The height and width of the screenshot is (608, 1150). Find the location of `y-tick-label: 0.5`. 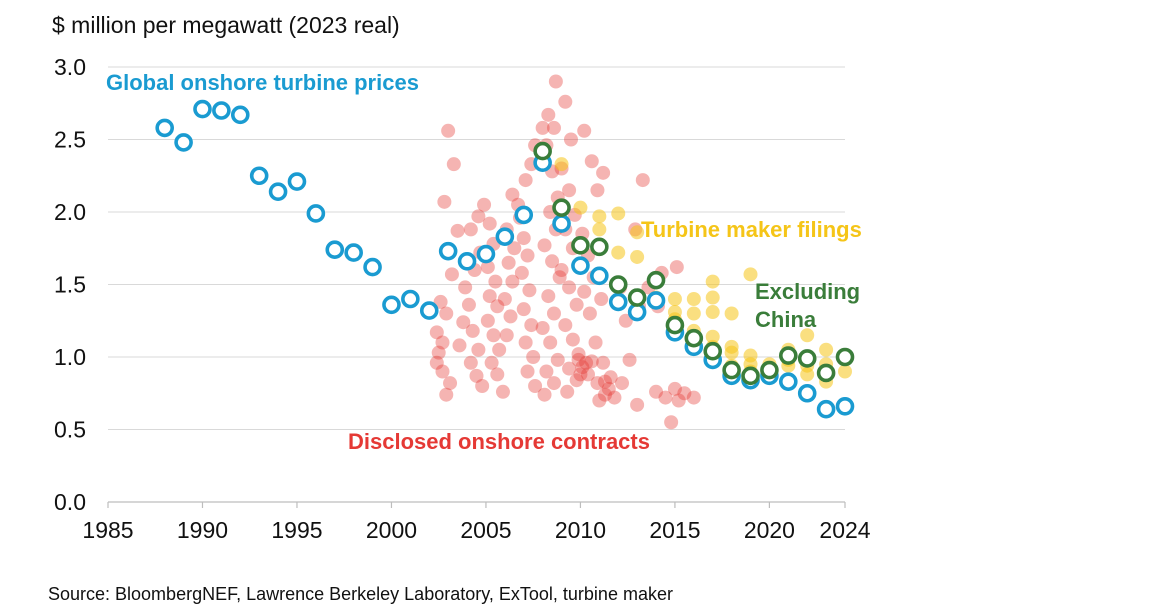

y-tick-label: 0.5 is located at coordinates (70, 430).